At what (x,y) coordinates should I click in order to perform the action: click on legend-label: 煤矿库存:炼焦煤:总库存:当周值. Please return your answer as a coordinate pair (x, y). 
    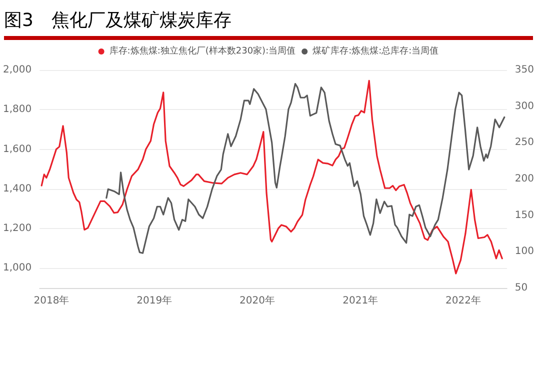
    Looking at the image, I should click on (375, 51).